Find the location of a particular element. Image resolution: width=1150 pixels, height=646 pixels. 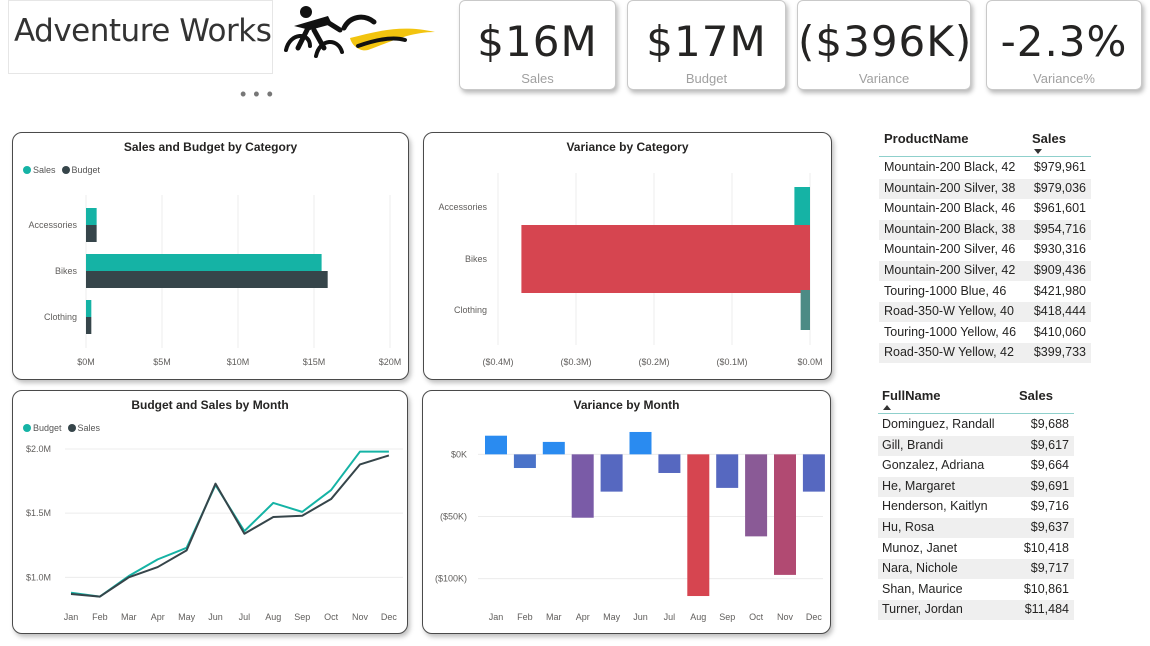

sort-descending-icon is located at coordinates (1038, 151).